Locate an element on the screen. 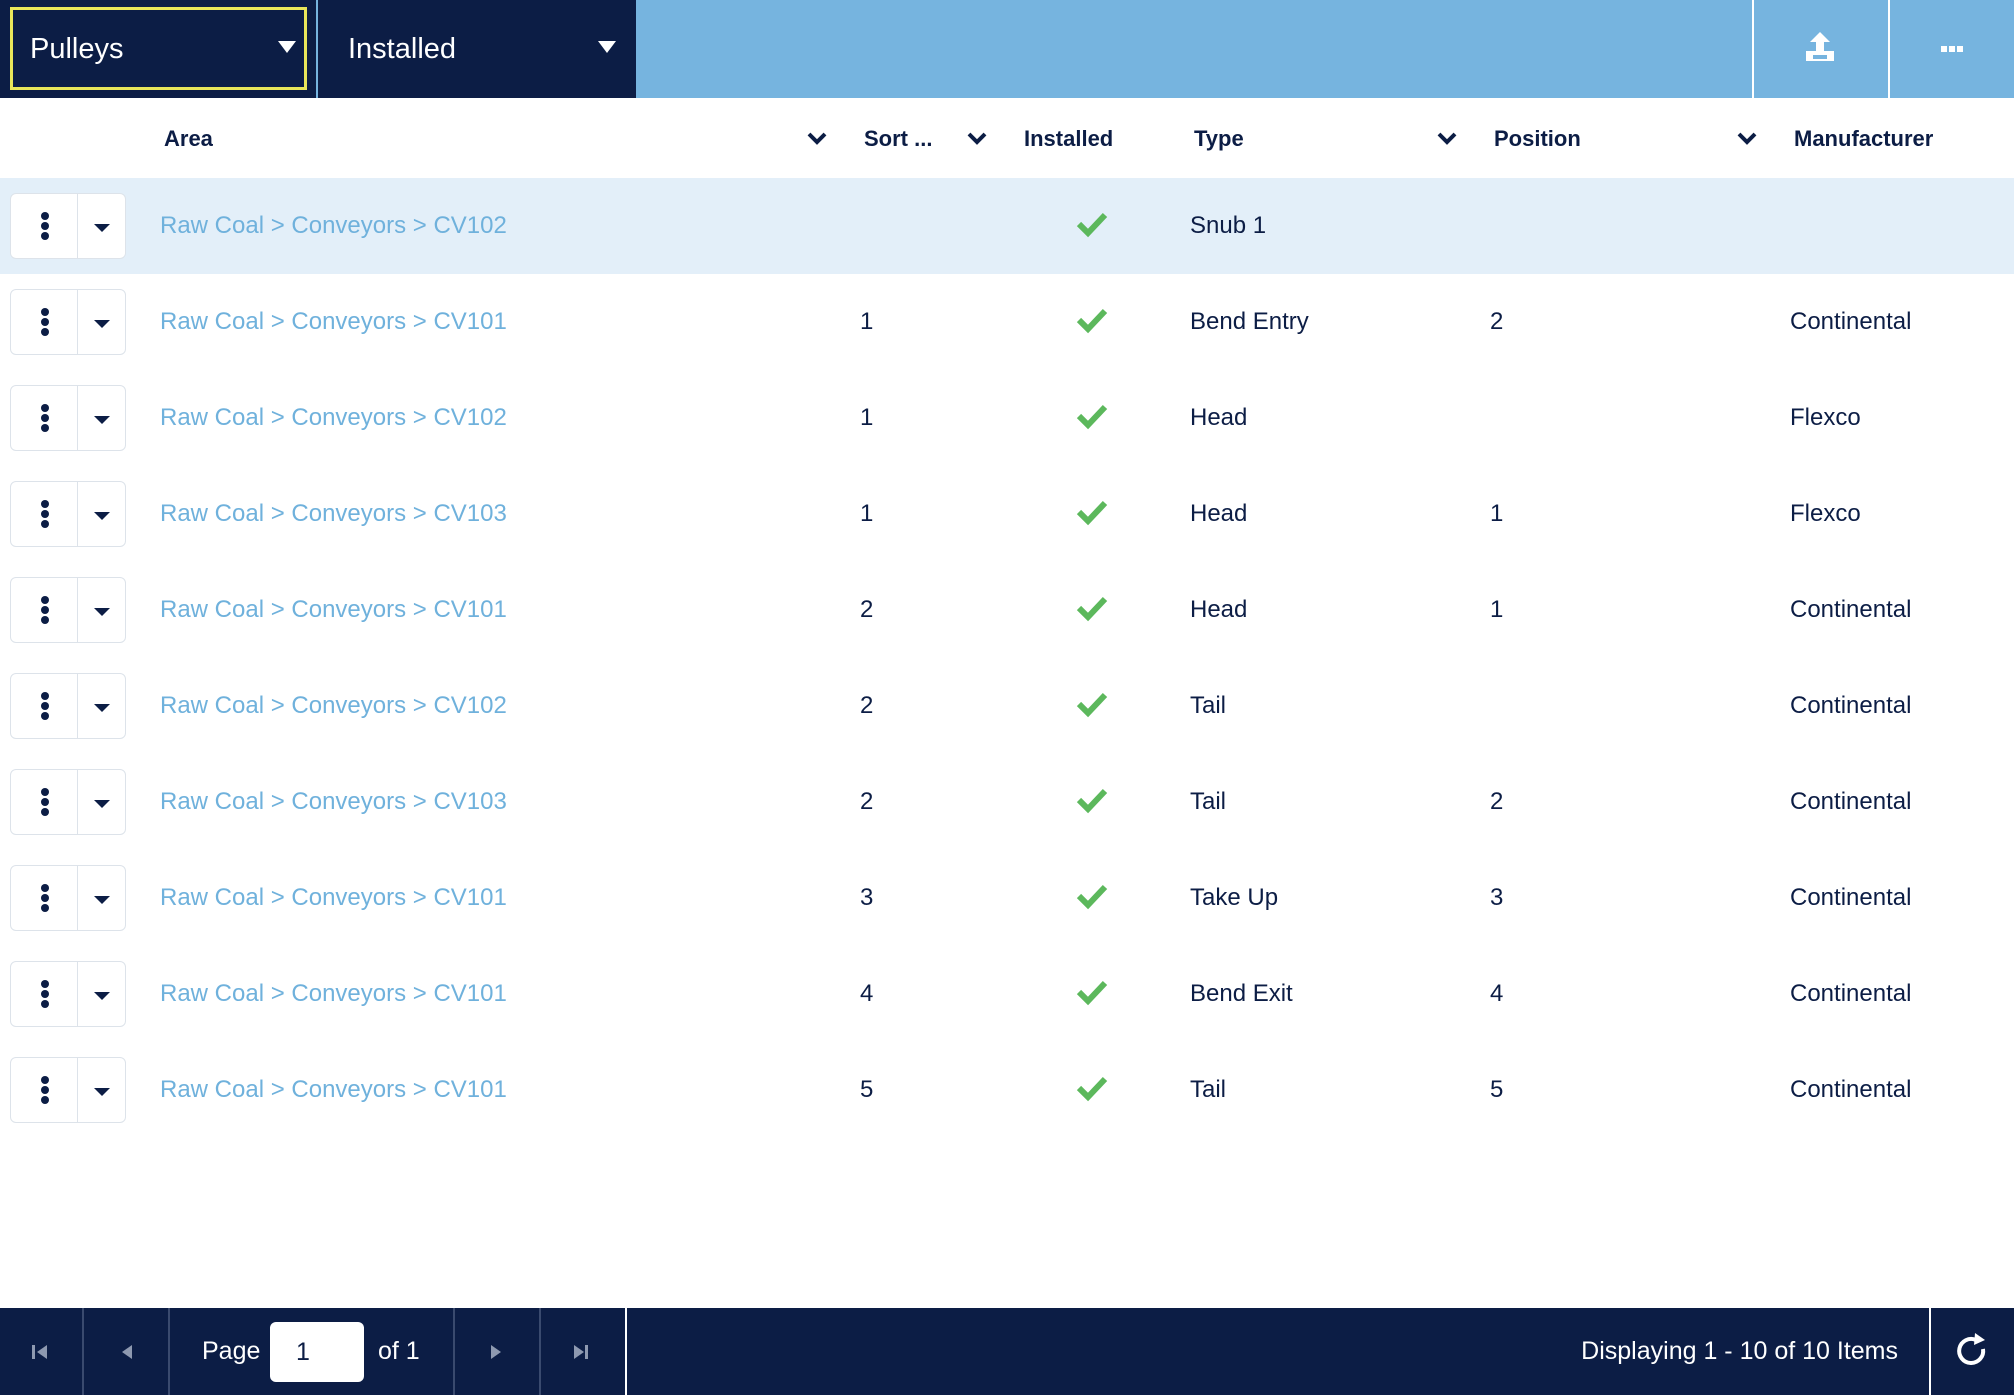  page-count-label: of 1 is located at coordinates (399, 1351).